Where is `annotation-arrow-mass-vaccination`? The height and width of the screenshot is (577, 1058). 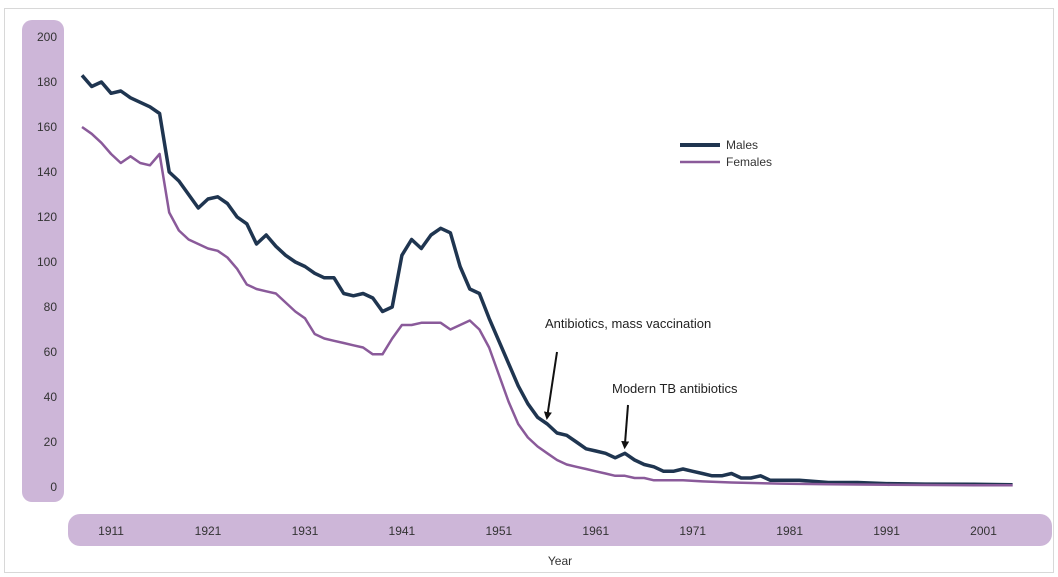
annotation-arrow-mass-vaccination is located at coordinates (550, 385).